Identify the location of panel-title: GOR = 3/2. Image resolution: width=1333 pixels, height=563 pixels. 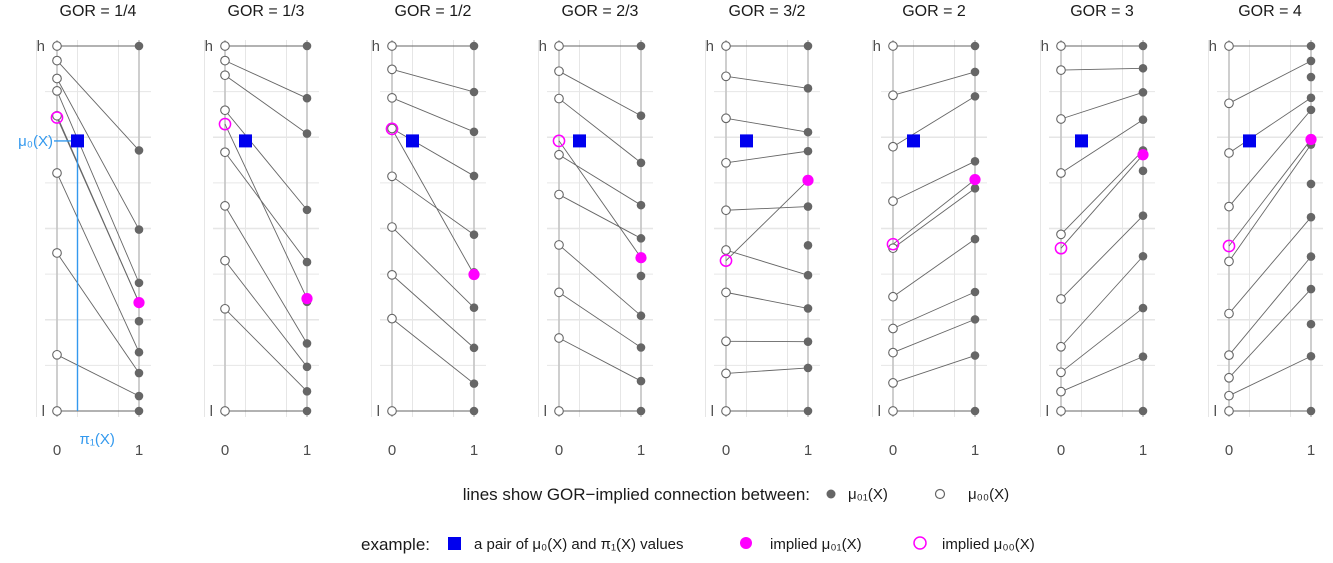
(767, 11).